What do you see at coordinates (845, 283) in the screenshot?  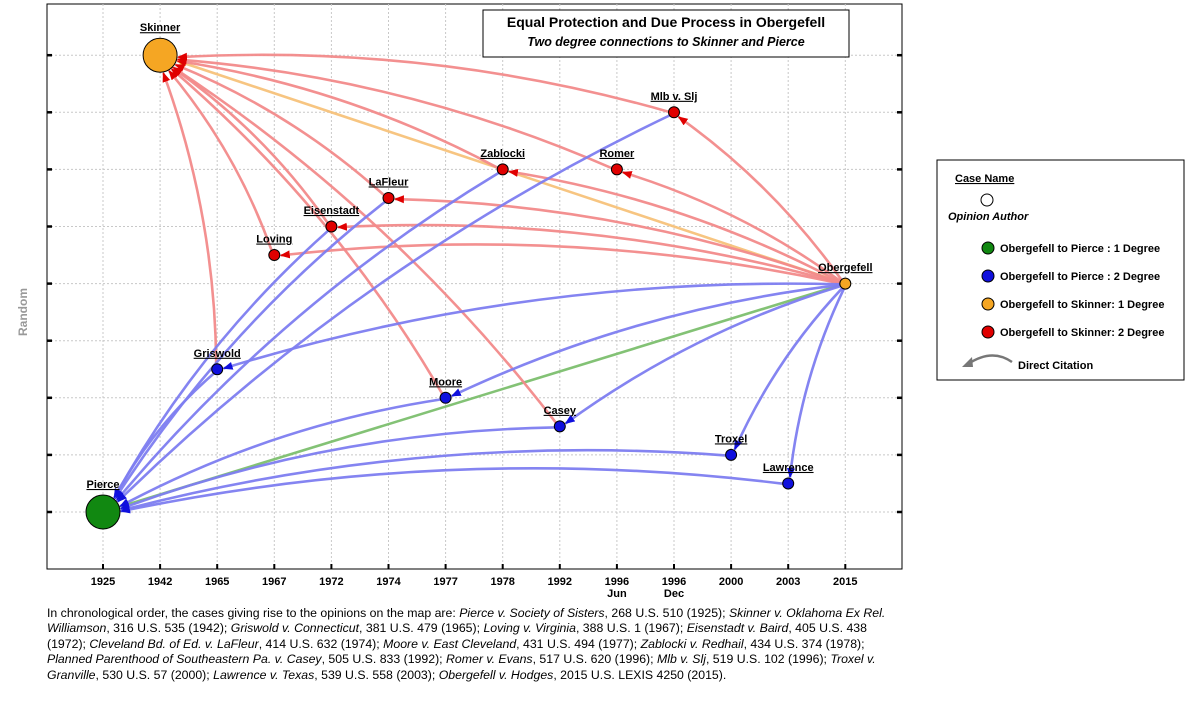 I see `node-obergefell` at bounding box center [845, 283].